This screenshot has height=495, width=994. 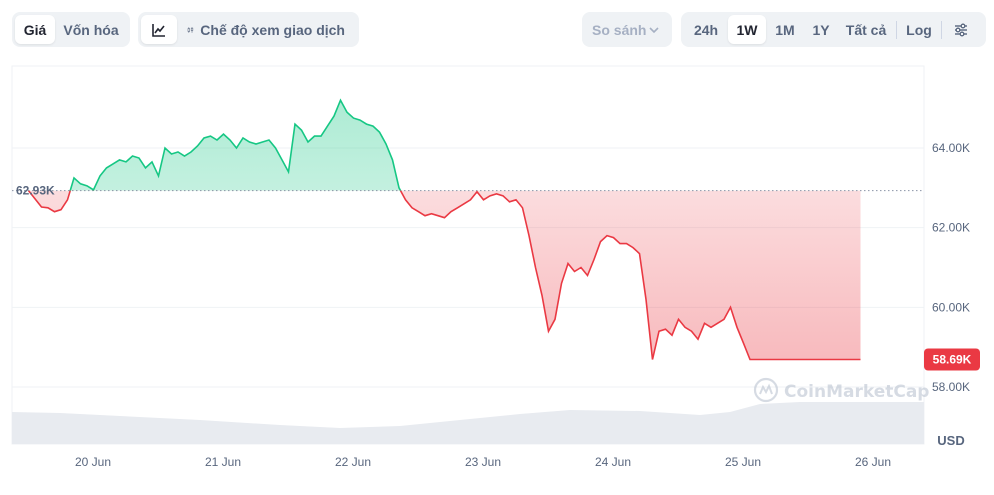 I want to click on range-1m: 1M, so click(x=785, y=29).